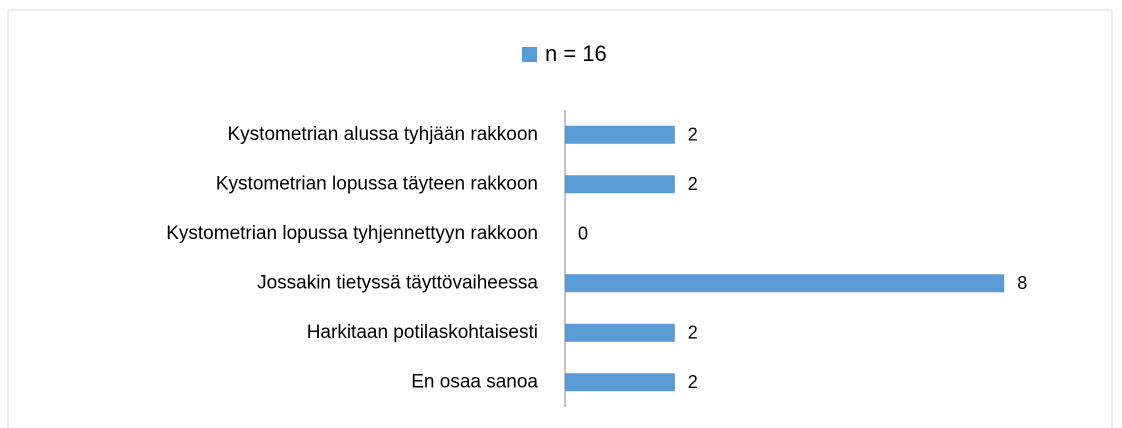 The width and height of the screenshot is (1122, 428). Describe the element at coordinates (422, 332) in the screenshot. I see `y-tick-label: Harkitaan potilaskohtaisesti` at that location.